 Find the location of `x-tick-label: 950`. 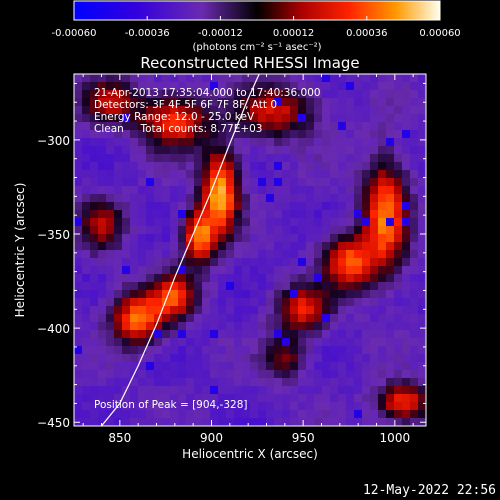

x-tick-label: 950 is located at coordinates (303, 438).